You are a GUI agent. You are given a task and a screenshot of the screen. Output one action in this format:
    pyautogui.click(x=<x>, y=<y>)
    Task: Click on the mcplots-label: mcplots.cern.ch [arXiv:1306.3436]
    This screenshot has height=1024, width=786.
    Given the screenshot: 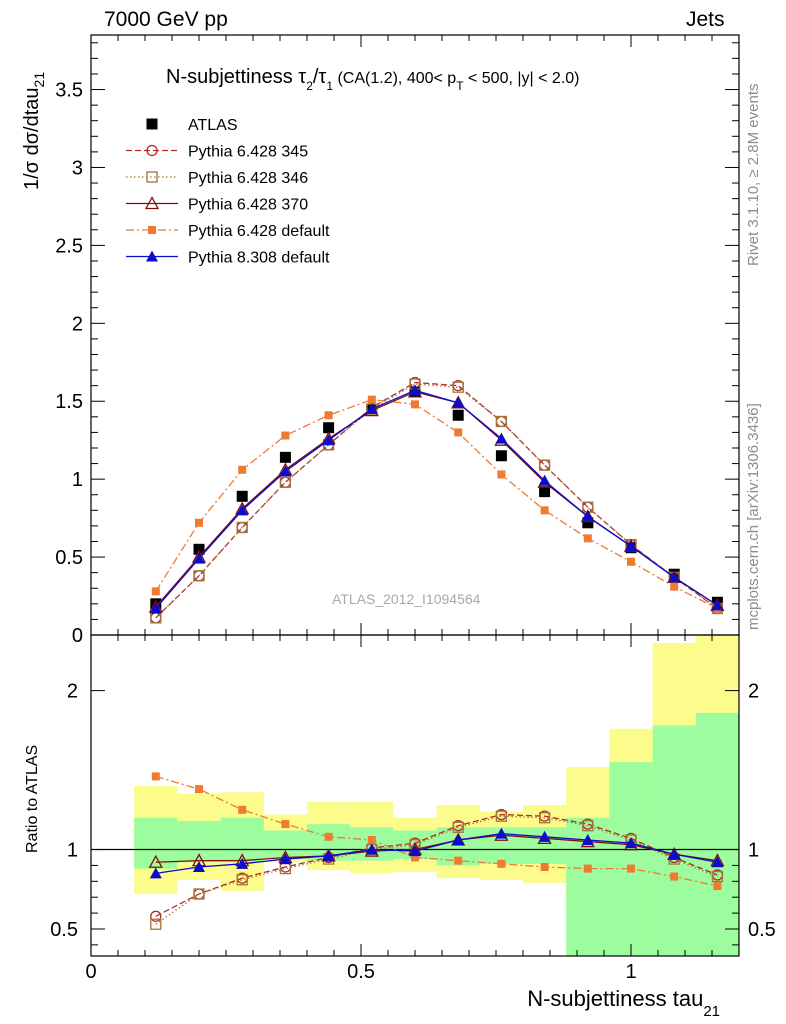 What is the action you would take?
    pyautogui.click(x=753, y=516)
    